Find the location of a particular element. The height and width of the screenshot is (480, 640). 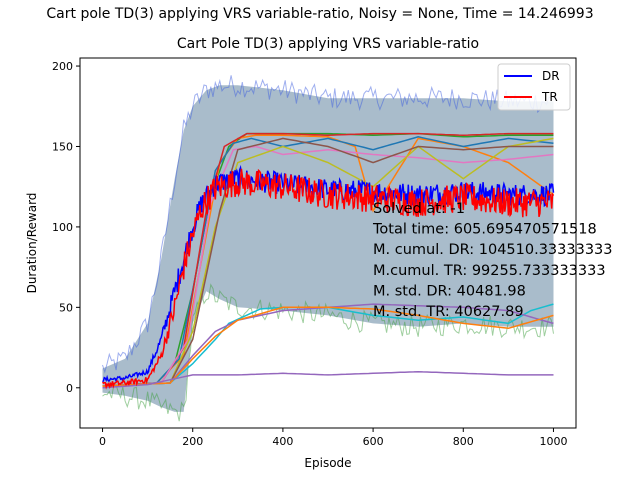

y-tick-label: 150 is located at coordinates (62, 146).